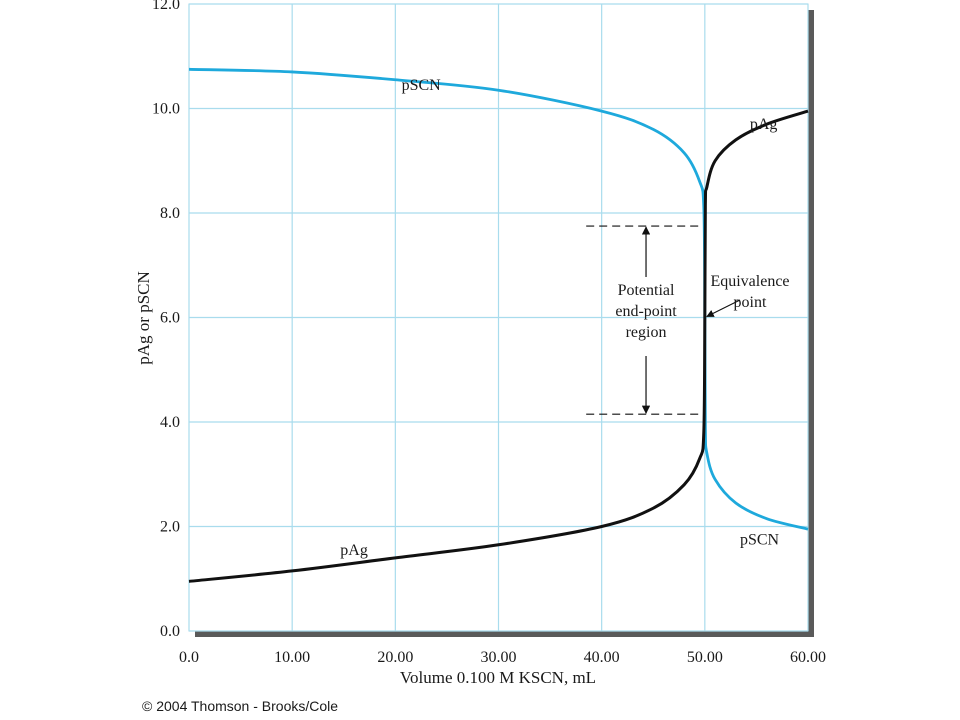 This screenshot has width=960, height=720. What do you see at coordinates (170, 527) in the screenshot?
I see `y-tick-label: 2.0` at bounding box center [170, 527].